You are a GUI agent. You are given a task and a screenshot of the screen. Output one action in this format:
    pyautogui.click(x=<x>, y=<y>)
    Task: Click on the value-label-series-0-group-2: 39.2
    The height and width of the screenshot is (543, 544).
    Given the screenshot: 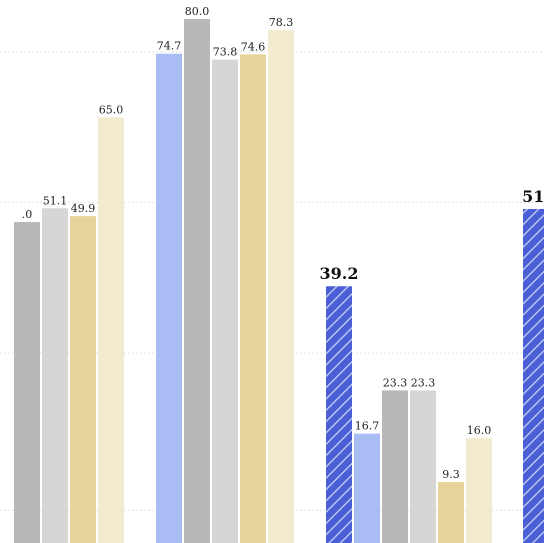 What is the action you would take?
    pyautogui.click(x=339, y=273)
    